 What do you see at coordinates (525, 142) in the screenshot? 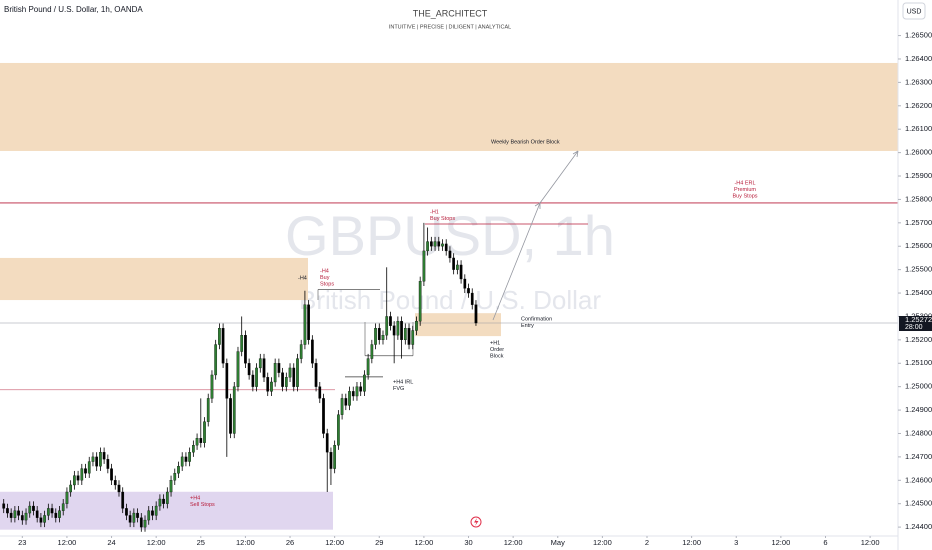
I see `zone-label: Weekly Bearish Order Block` at bounding box center [525, 142].